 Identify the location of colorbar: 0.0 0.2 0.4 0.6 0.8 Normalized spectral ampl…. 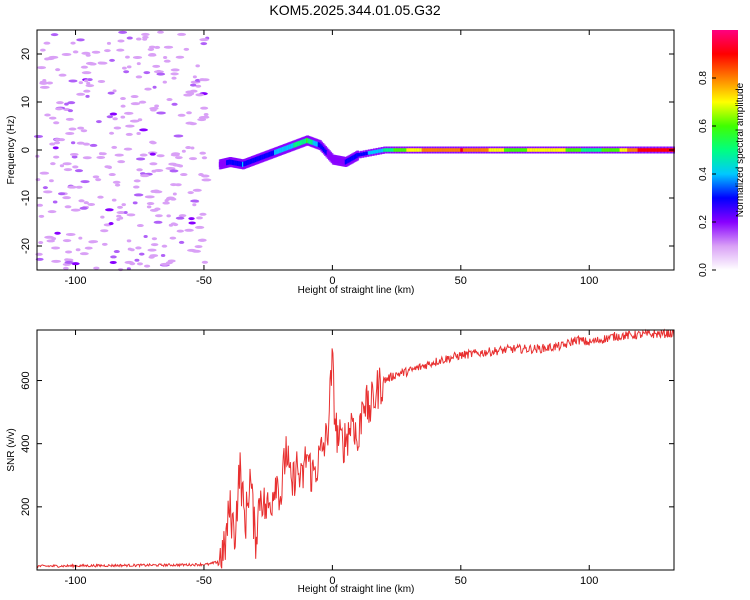
(722, 153).